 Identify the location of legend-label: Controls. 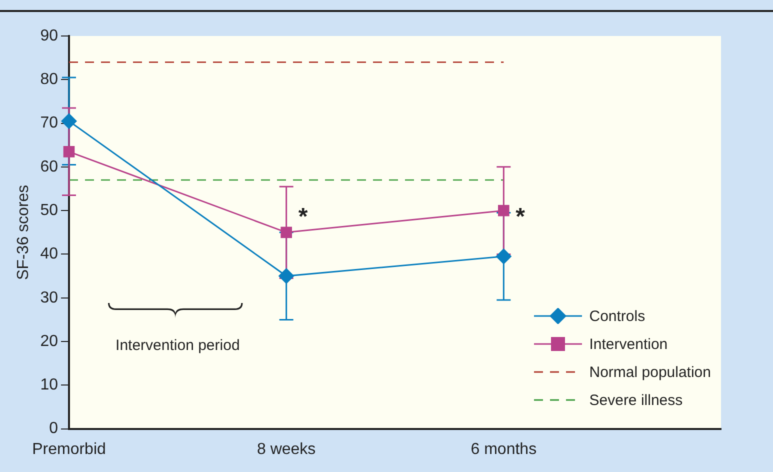
(617, 316).